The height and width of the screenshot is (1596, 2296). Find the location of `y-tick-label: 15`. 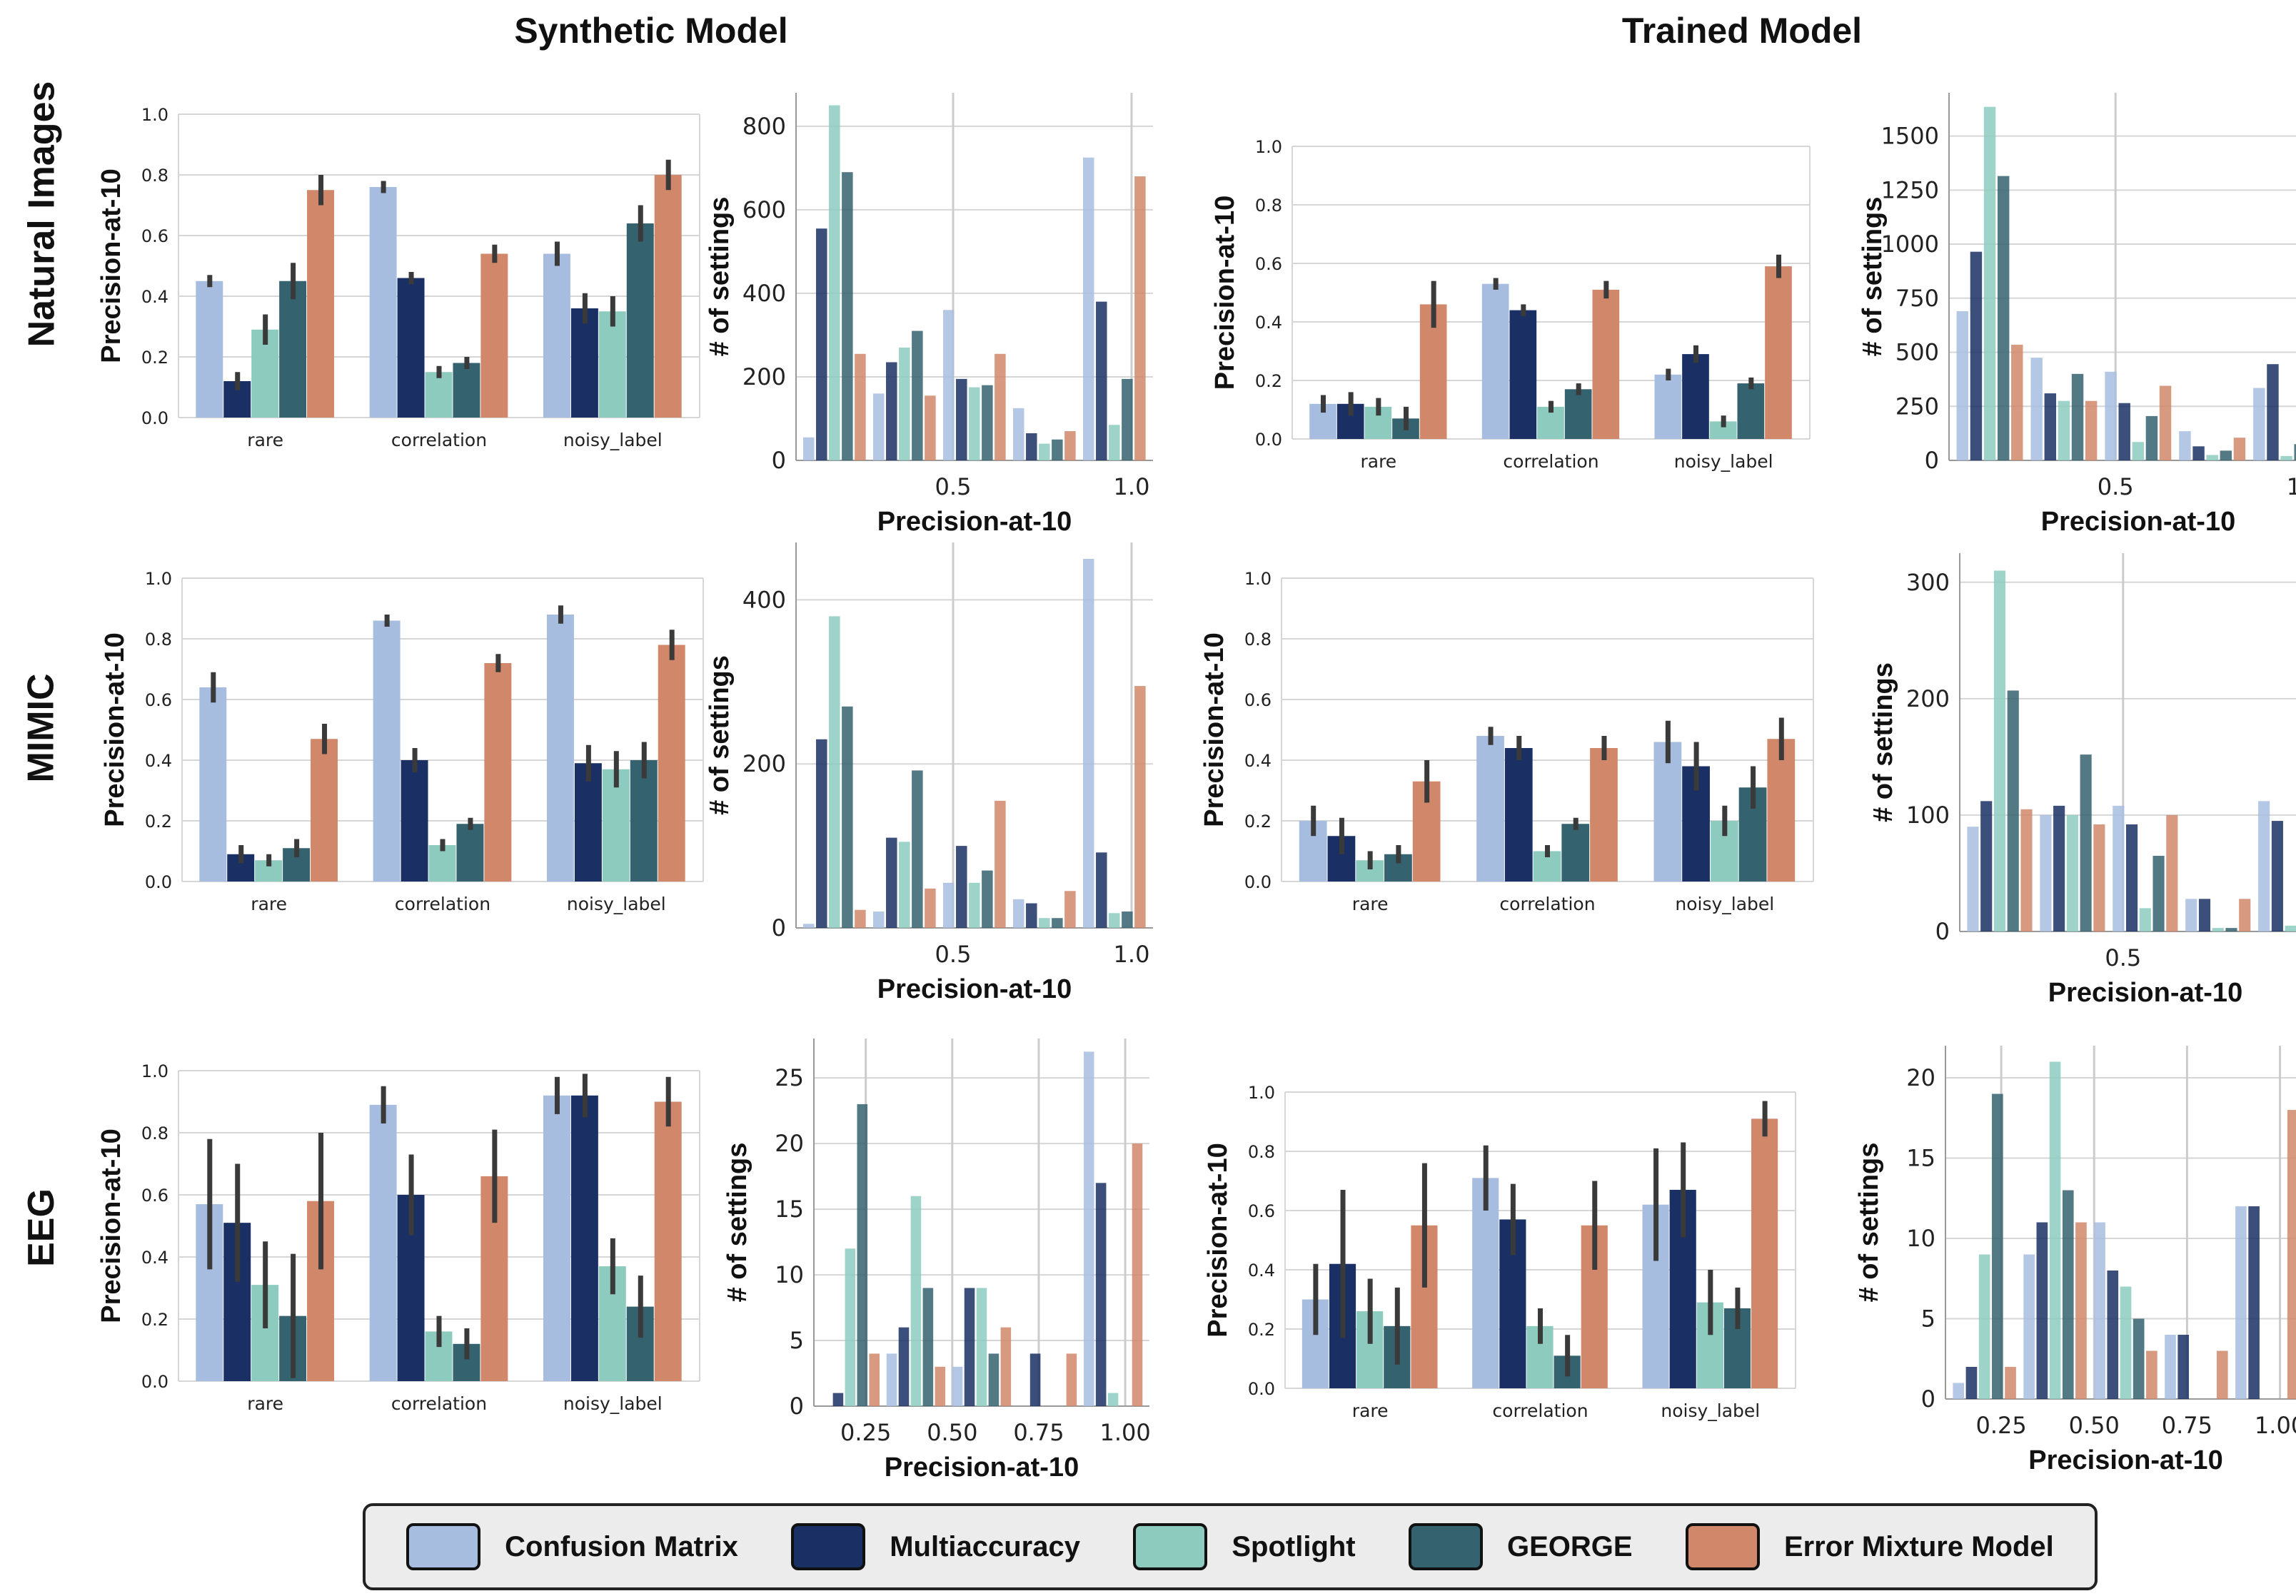

y-tick-label: 15 is located at coordinates (1920, 1158).